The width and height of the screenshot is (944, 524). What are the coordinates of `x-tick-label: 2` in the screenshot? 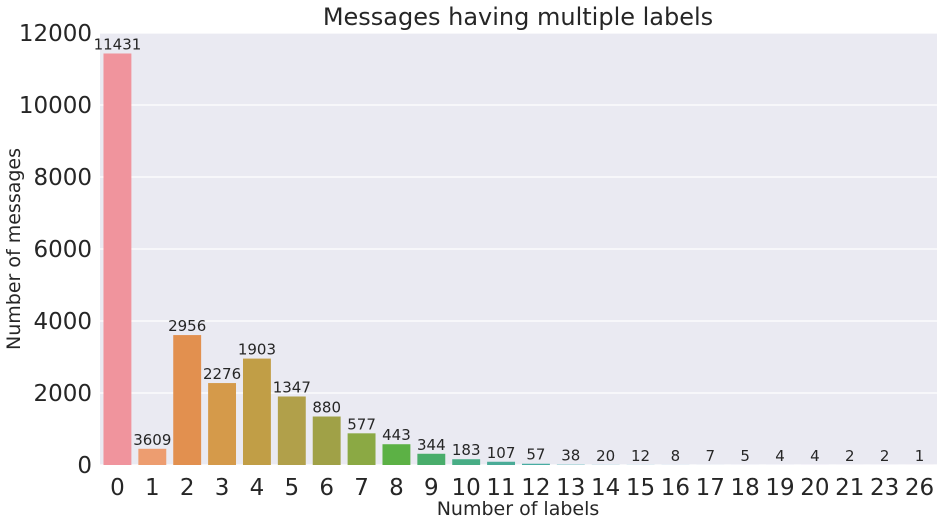 It's located at (187, 488).